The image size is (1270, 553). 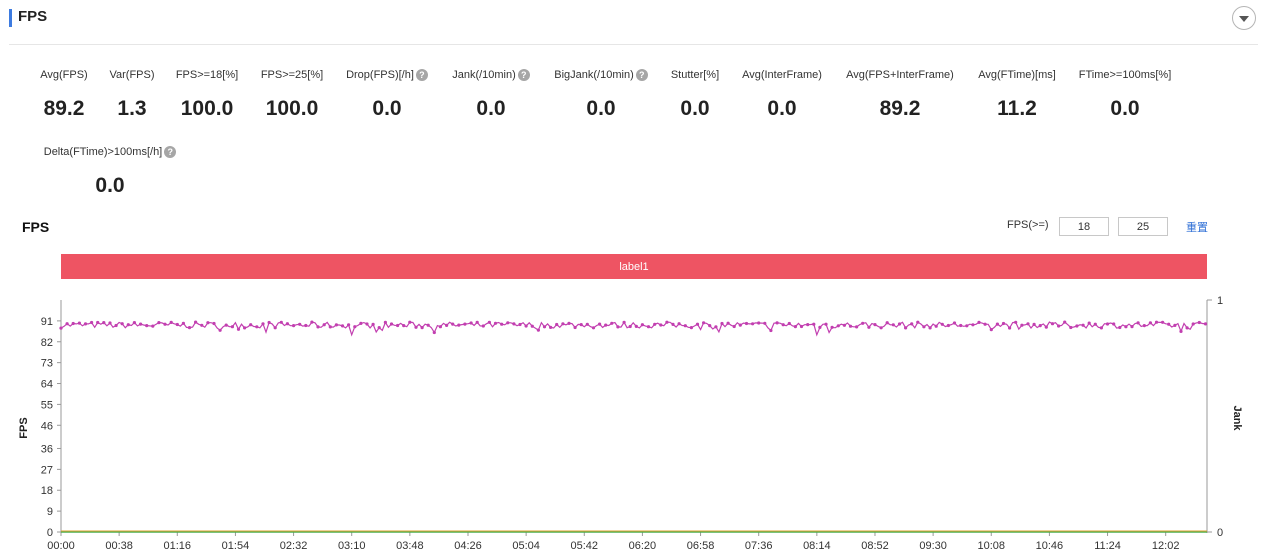 What do you see at coordinates (24, 427) in the screenshot?
I see `y-axis-title: FPS` at bounding box center [24, 427].